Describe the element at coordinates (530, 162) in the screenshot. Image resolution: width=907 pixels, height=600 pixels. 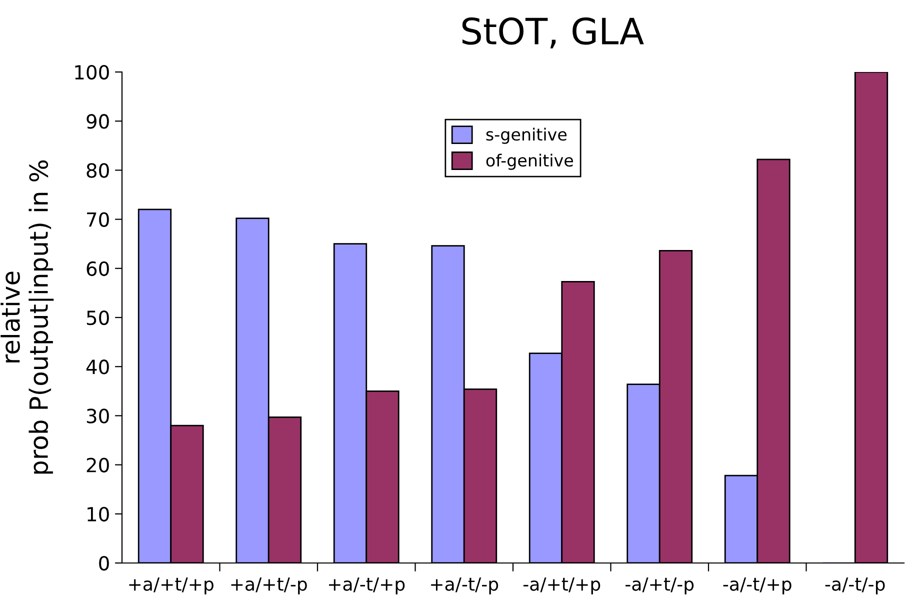
I see `legend-label: of-genitive` at that location.